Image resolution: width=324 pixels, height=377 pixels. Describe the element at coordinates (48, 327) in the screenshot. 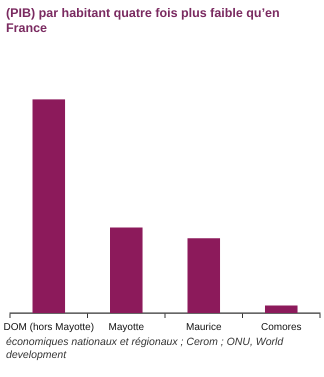

I see `x-tick-label: DOM (hors Mayotte)` at that location.